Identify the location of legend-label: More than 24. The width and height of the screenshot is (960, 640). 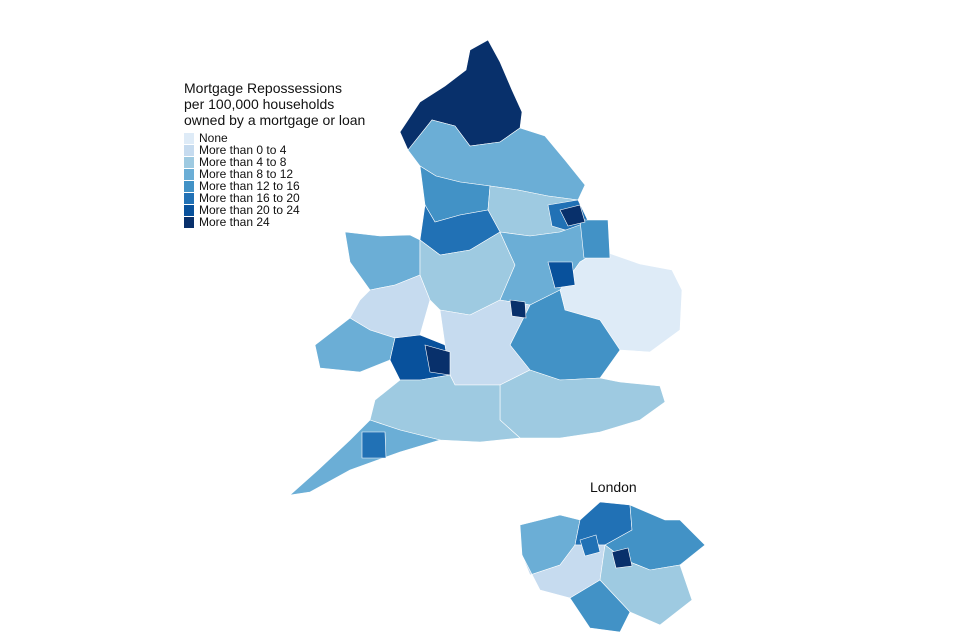
(234, 222).